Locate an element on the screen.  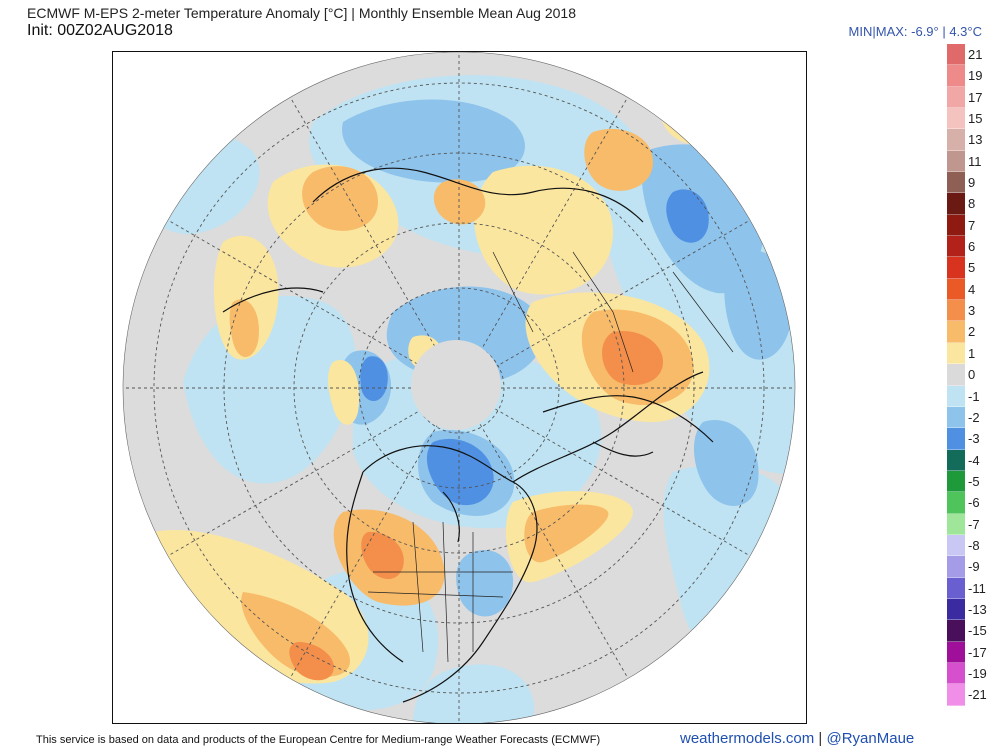
colorbar-label: -21 is located at coordinates (977, 695).